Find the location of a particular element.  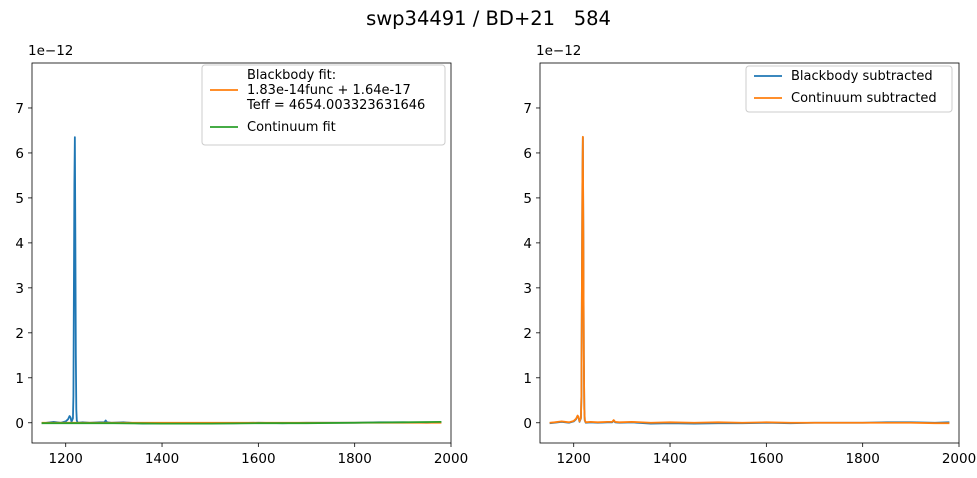

legend-label-1: Blackbody subtracted is located at coordinates (862, 76).